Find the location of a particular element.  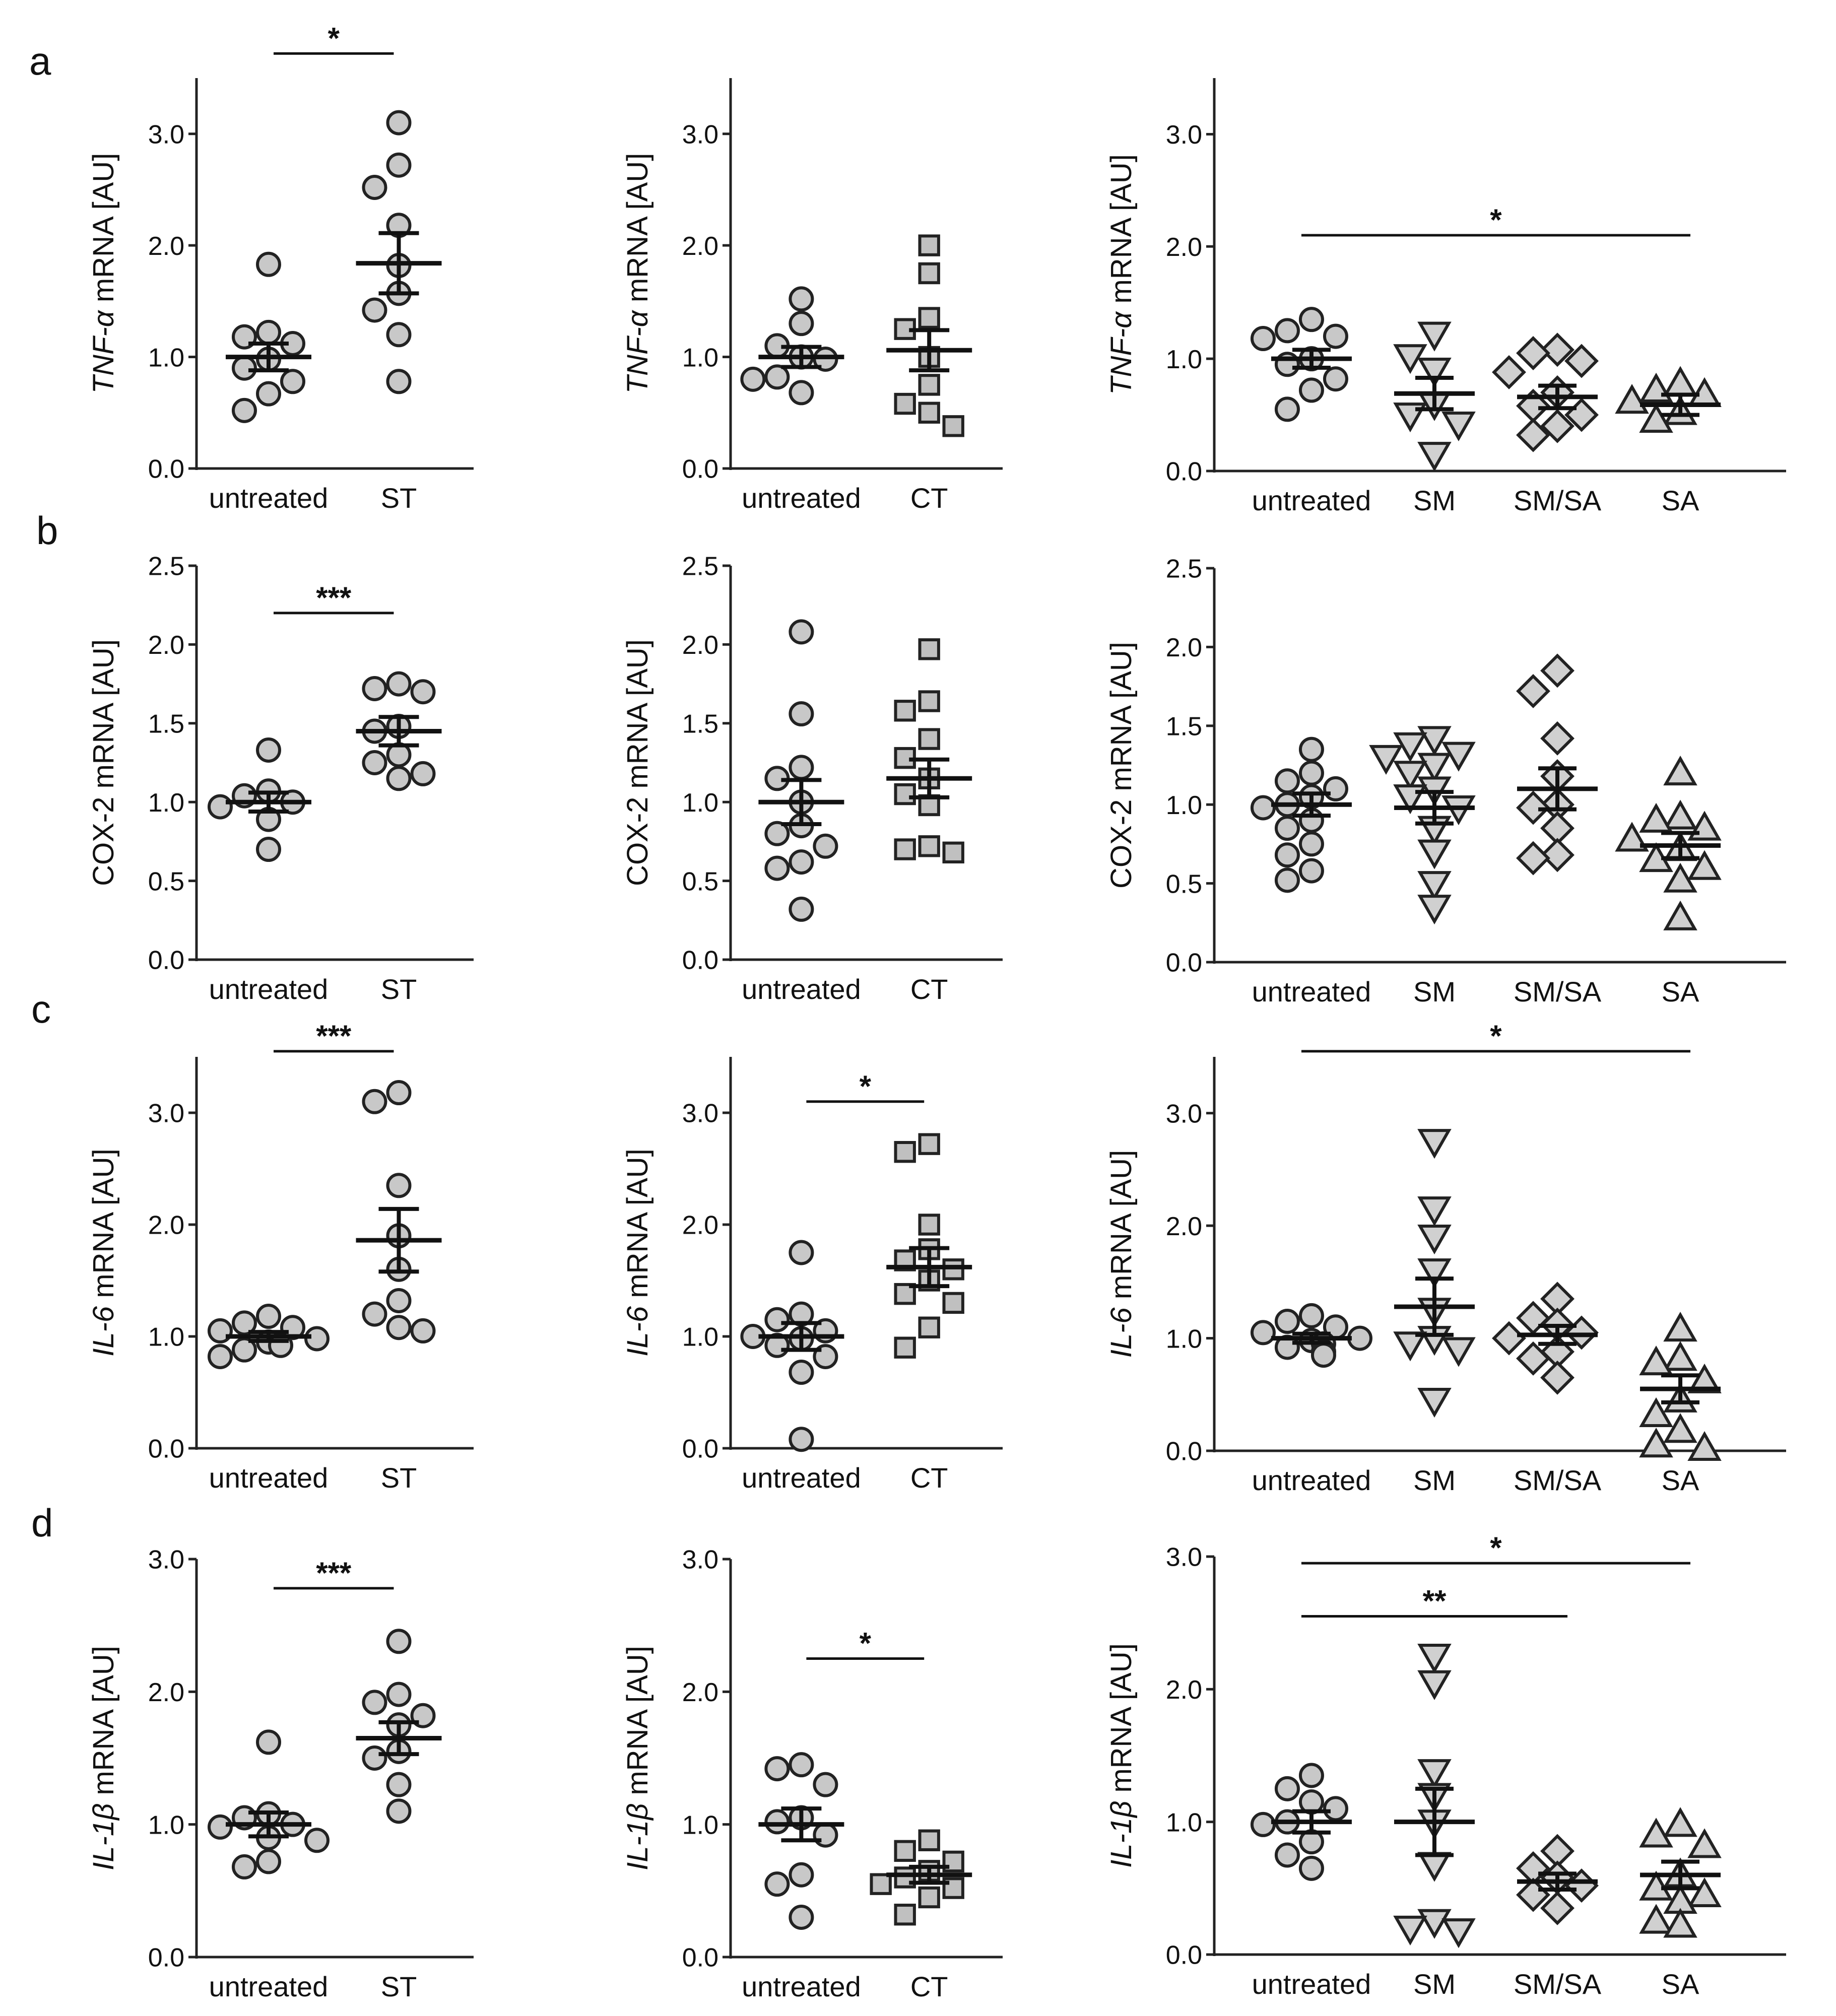

y-tick-label: 2.5 is located at coordinates (700, 566).